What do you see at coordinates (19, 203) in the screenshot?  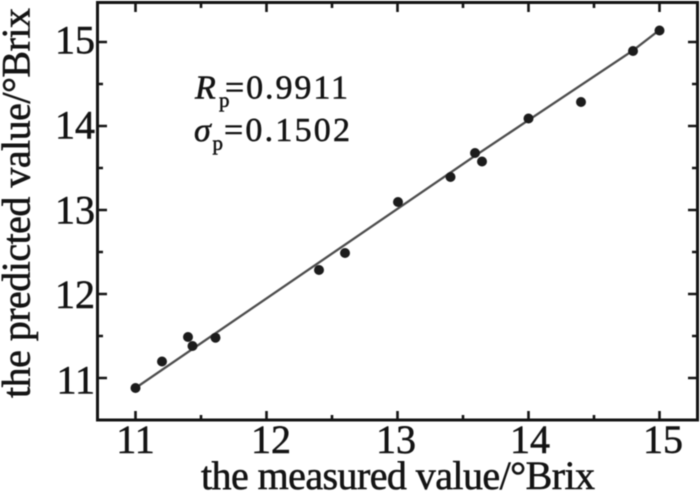 I see `svg-text: the predicted value/°Brix` at bounding box center [19, 203].